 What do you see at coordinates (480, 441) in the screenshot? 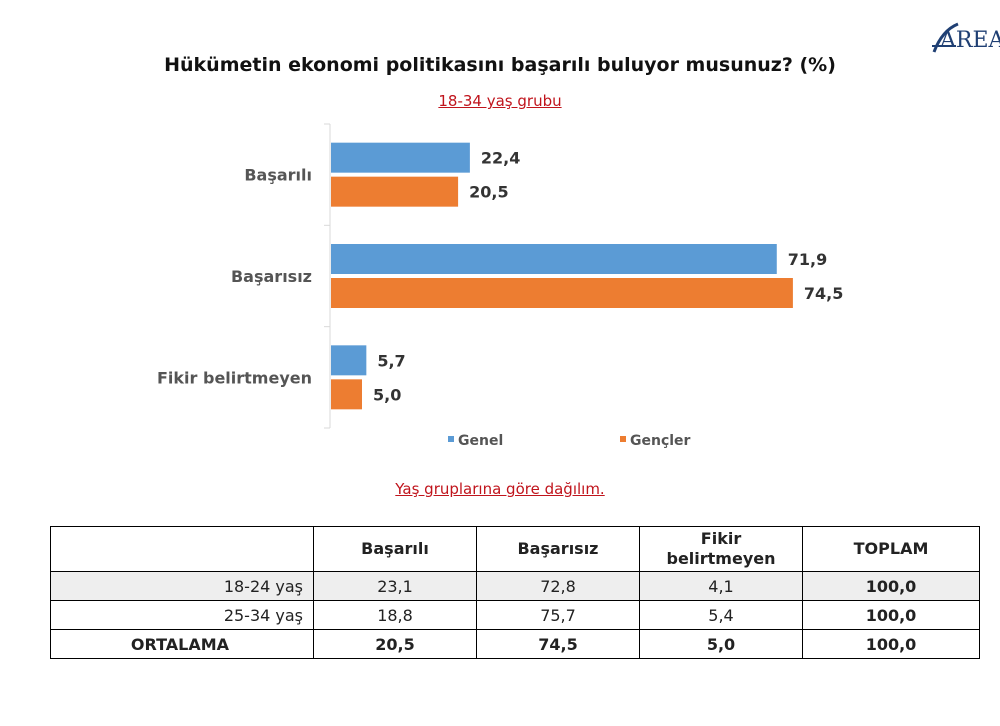
I see `legend-label: Genel` at bounding box center [480, 441].